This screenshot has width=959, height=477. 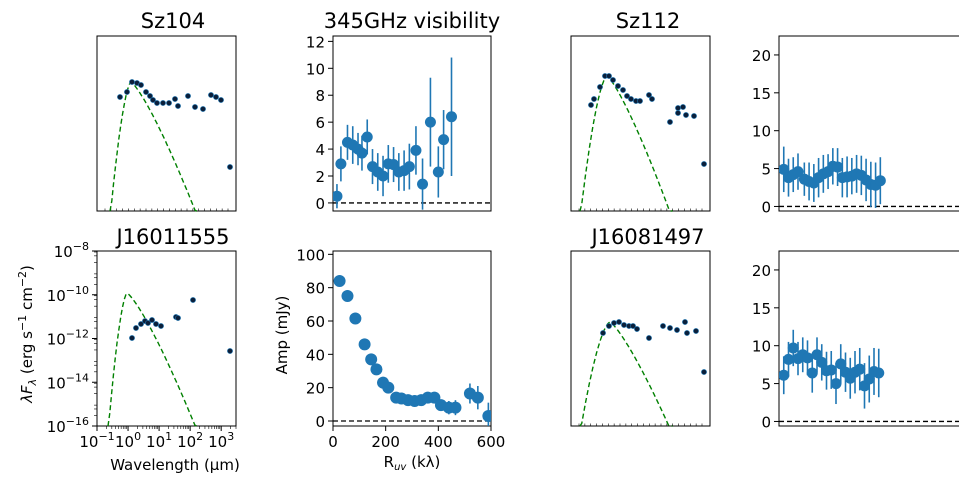 What do you see at coordinates (68, 381) in the screenshot?
I see `sed-y-tick-label: 10−14` at bounding box center [68, 381].